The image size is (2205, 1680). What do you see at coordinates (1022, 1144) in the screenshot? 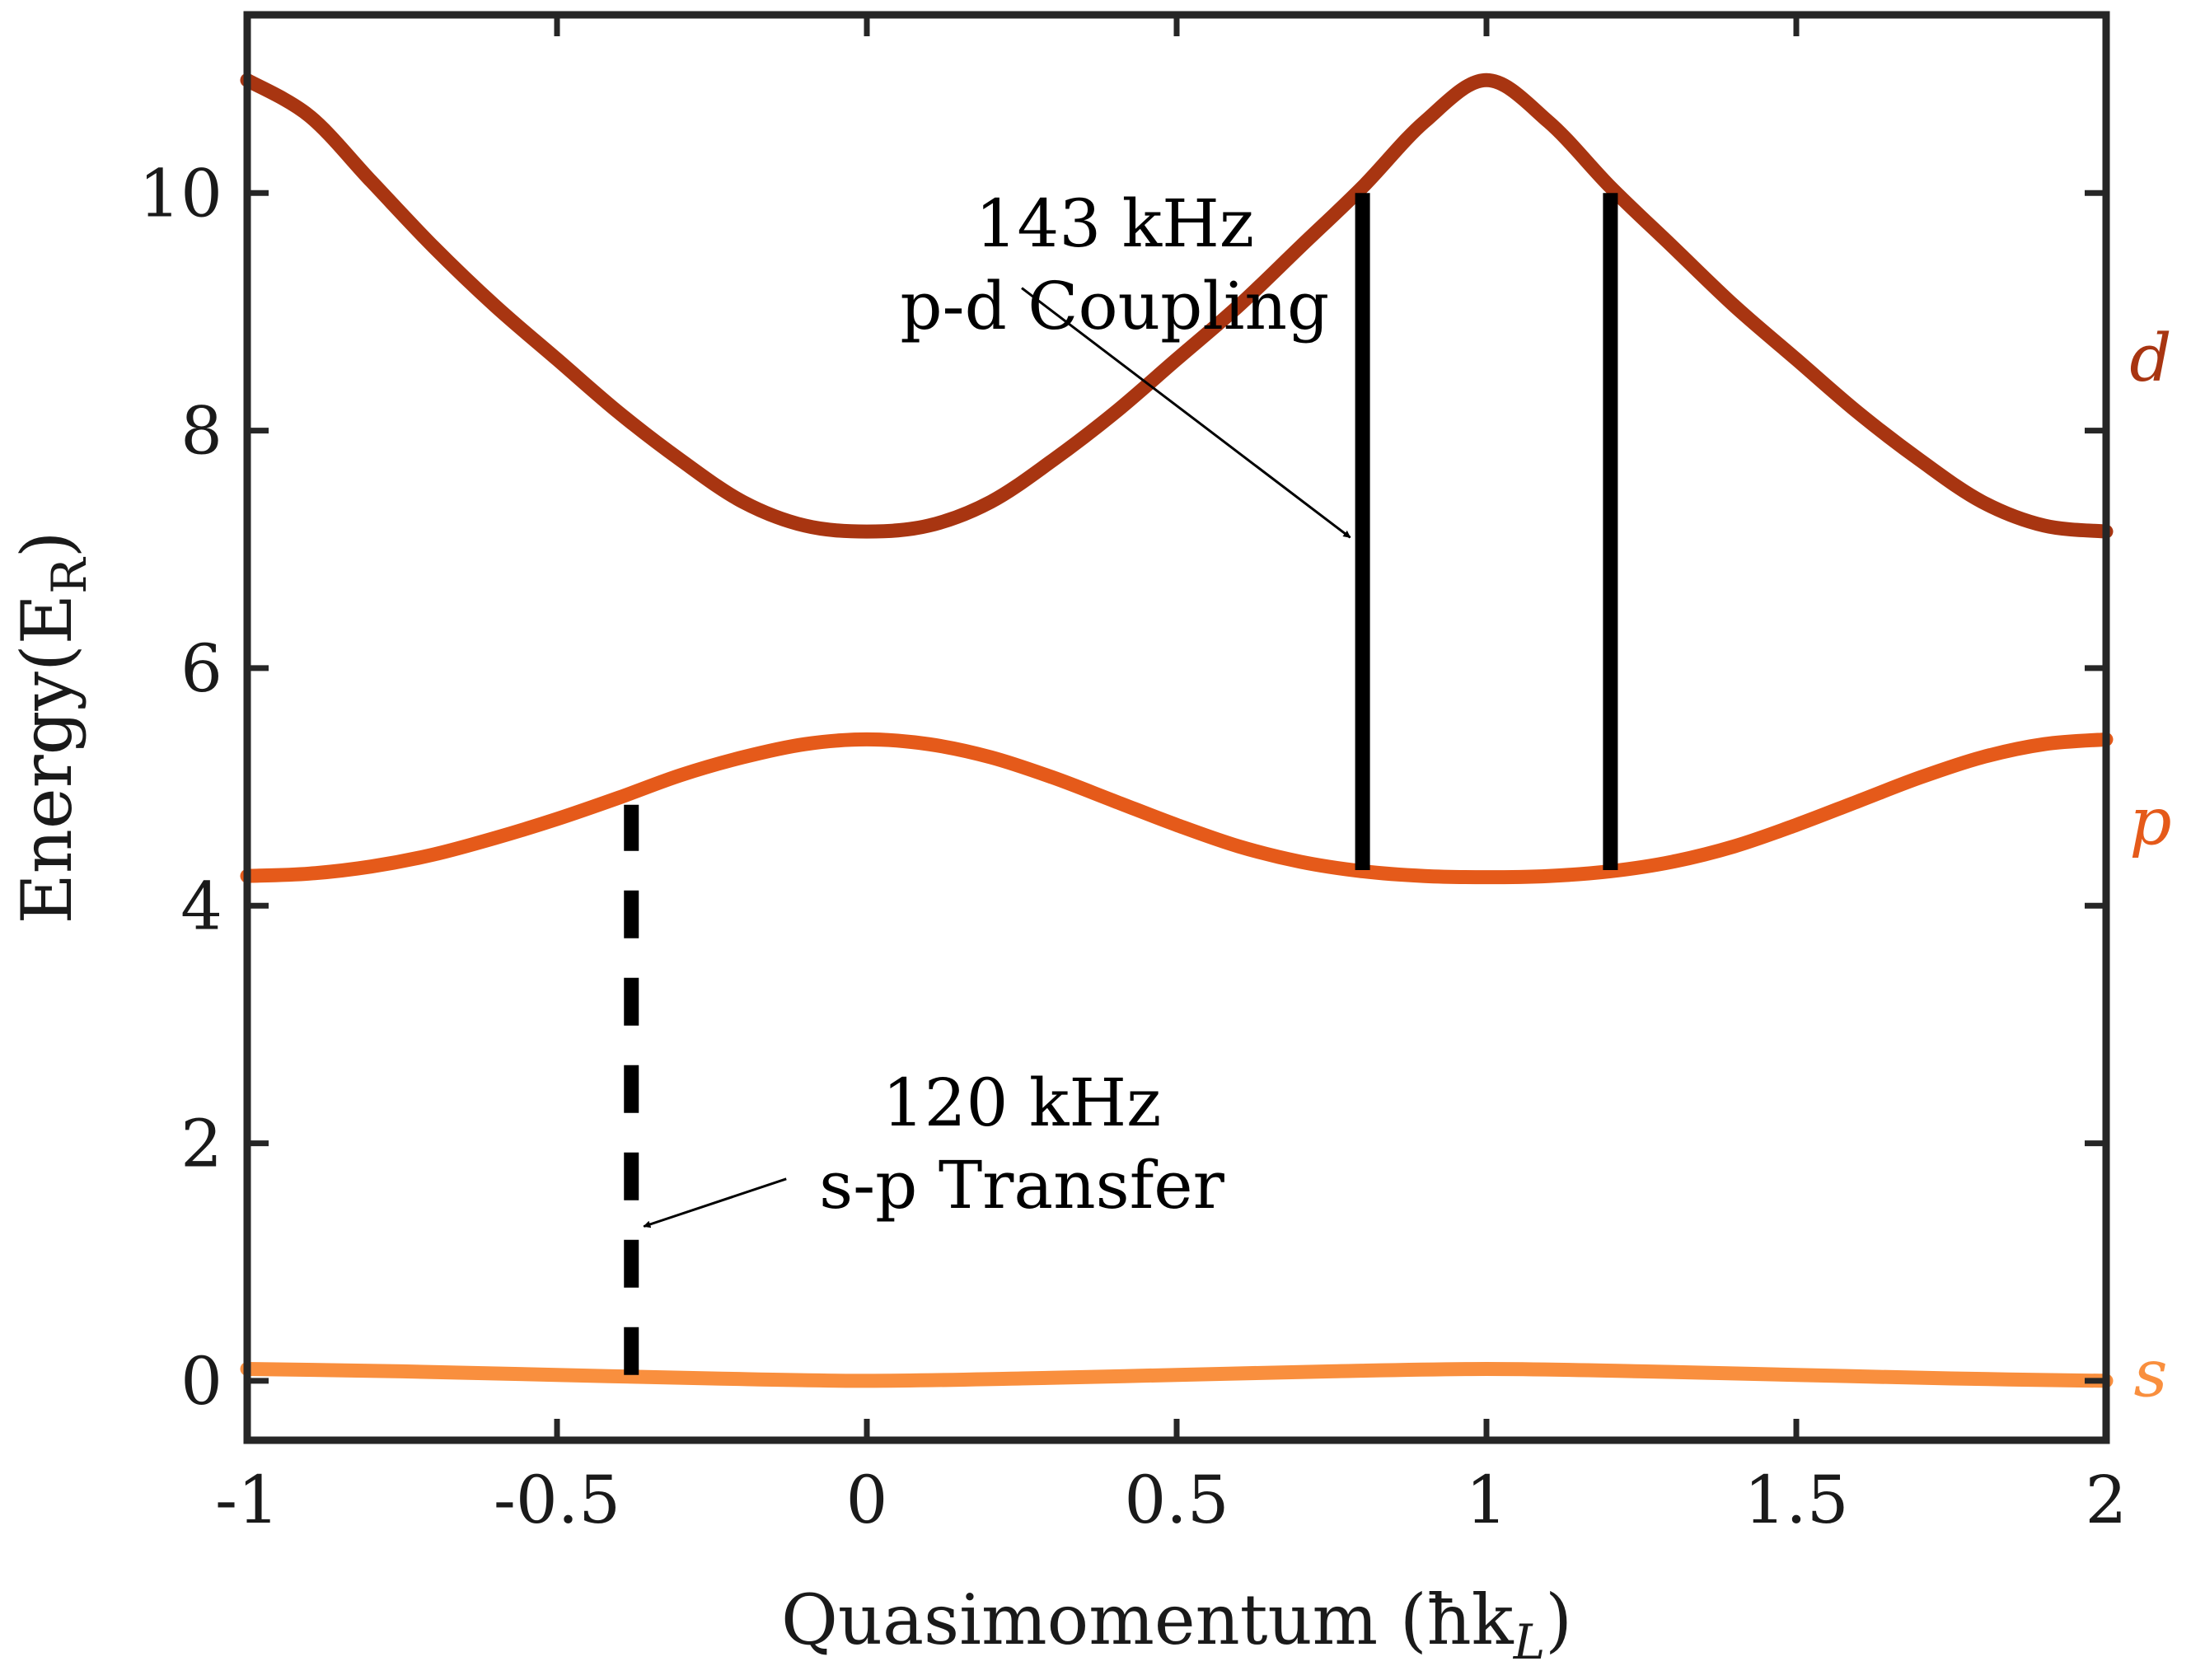
I see `annotation-text: 120 kHz s-p Transfer` at bounding box center [1022, 1144].